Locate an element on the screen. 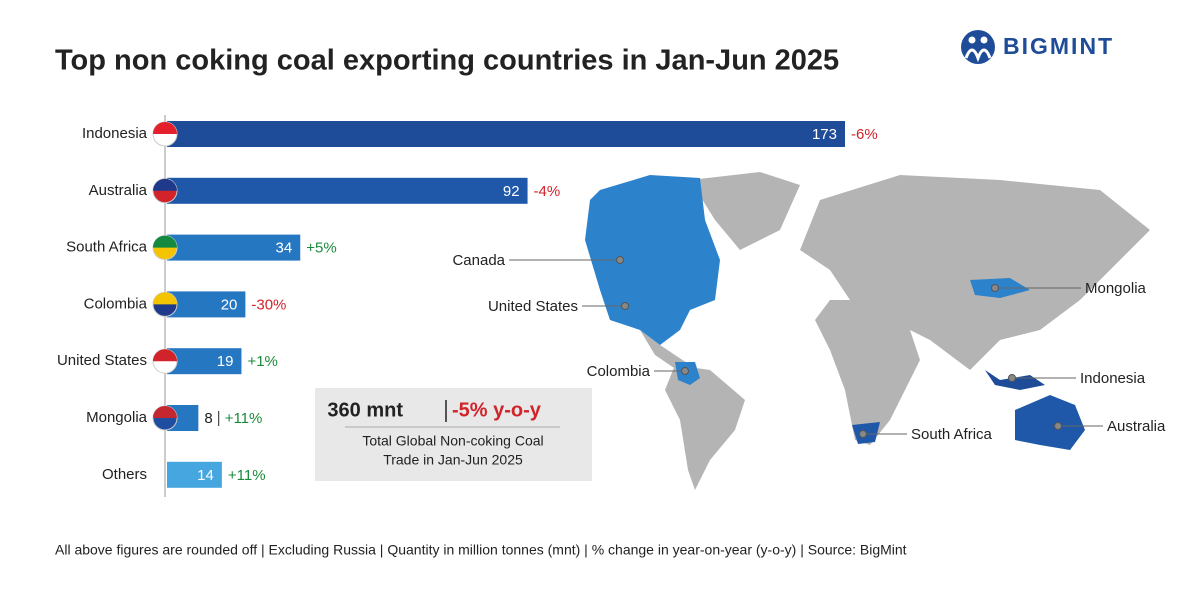 The height and width of the screenshot is (600, 1200). change-label: +1% is located at coordinates (262, 361).